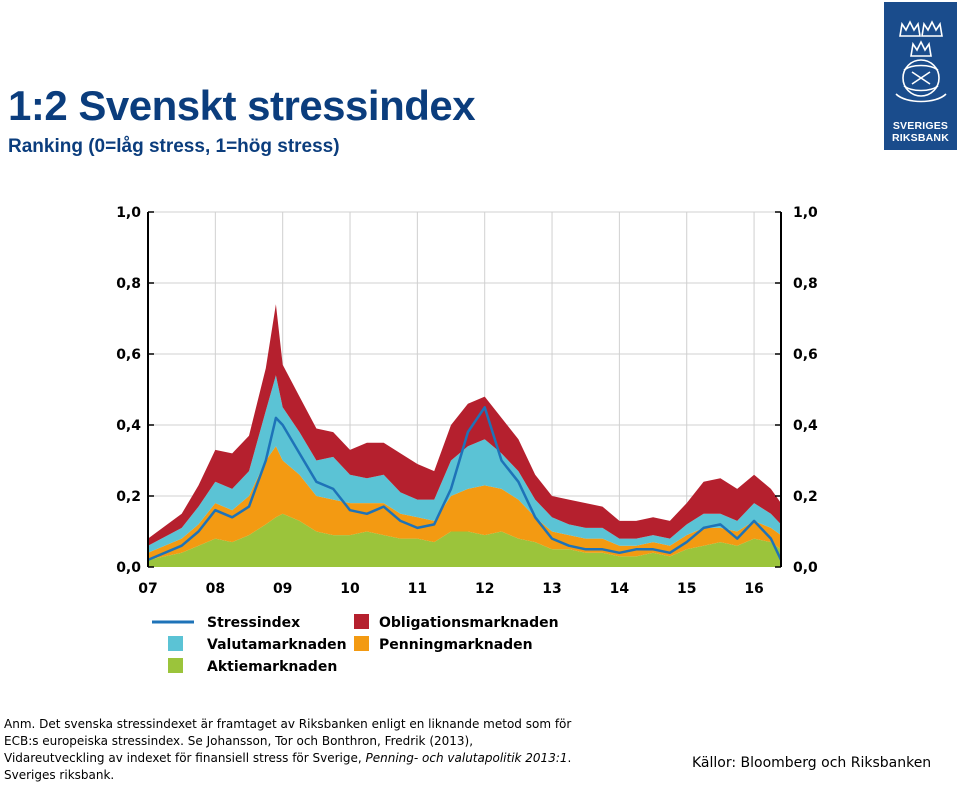 The height and width of the screenshot is (786, 960). Describe the element at coordinates (361, 643) in the screenshot. I see `legend-swatch-penningmarknaden` at that location.